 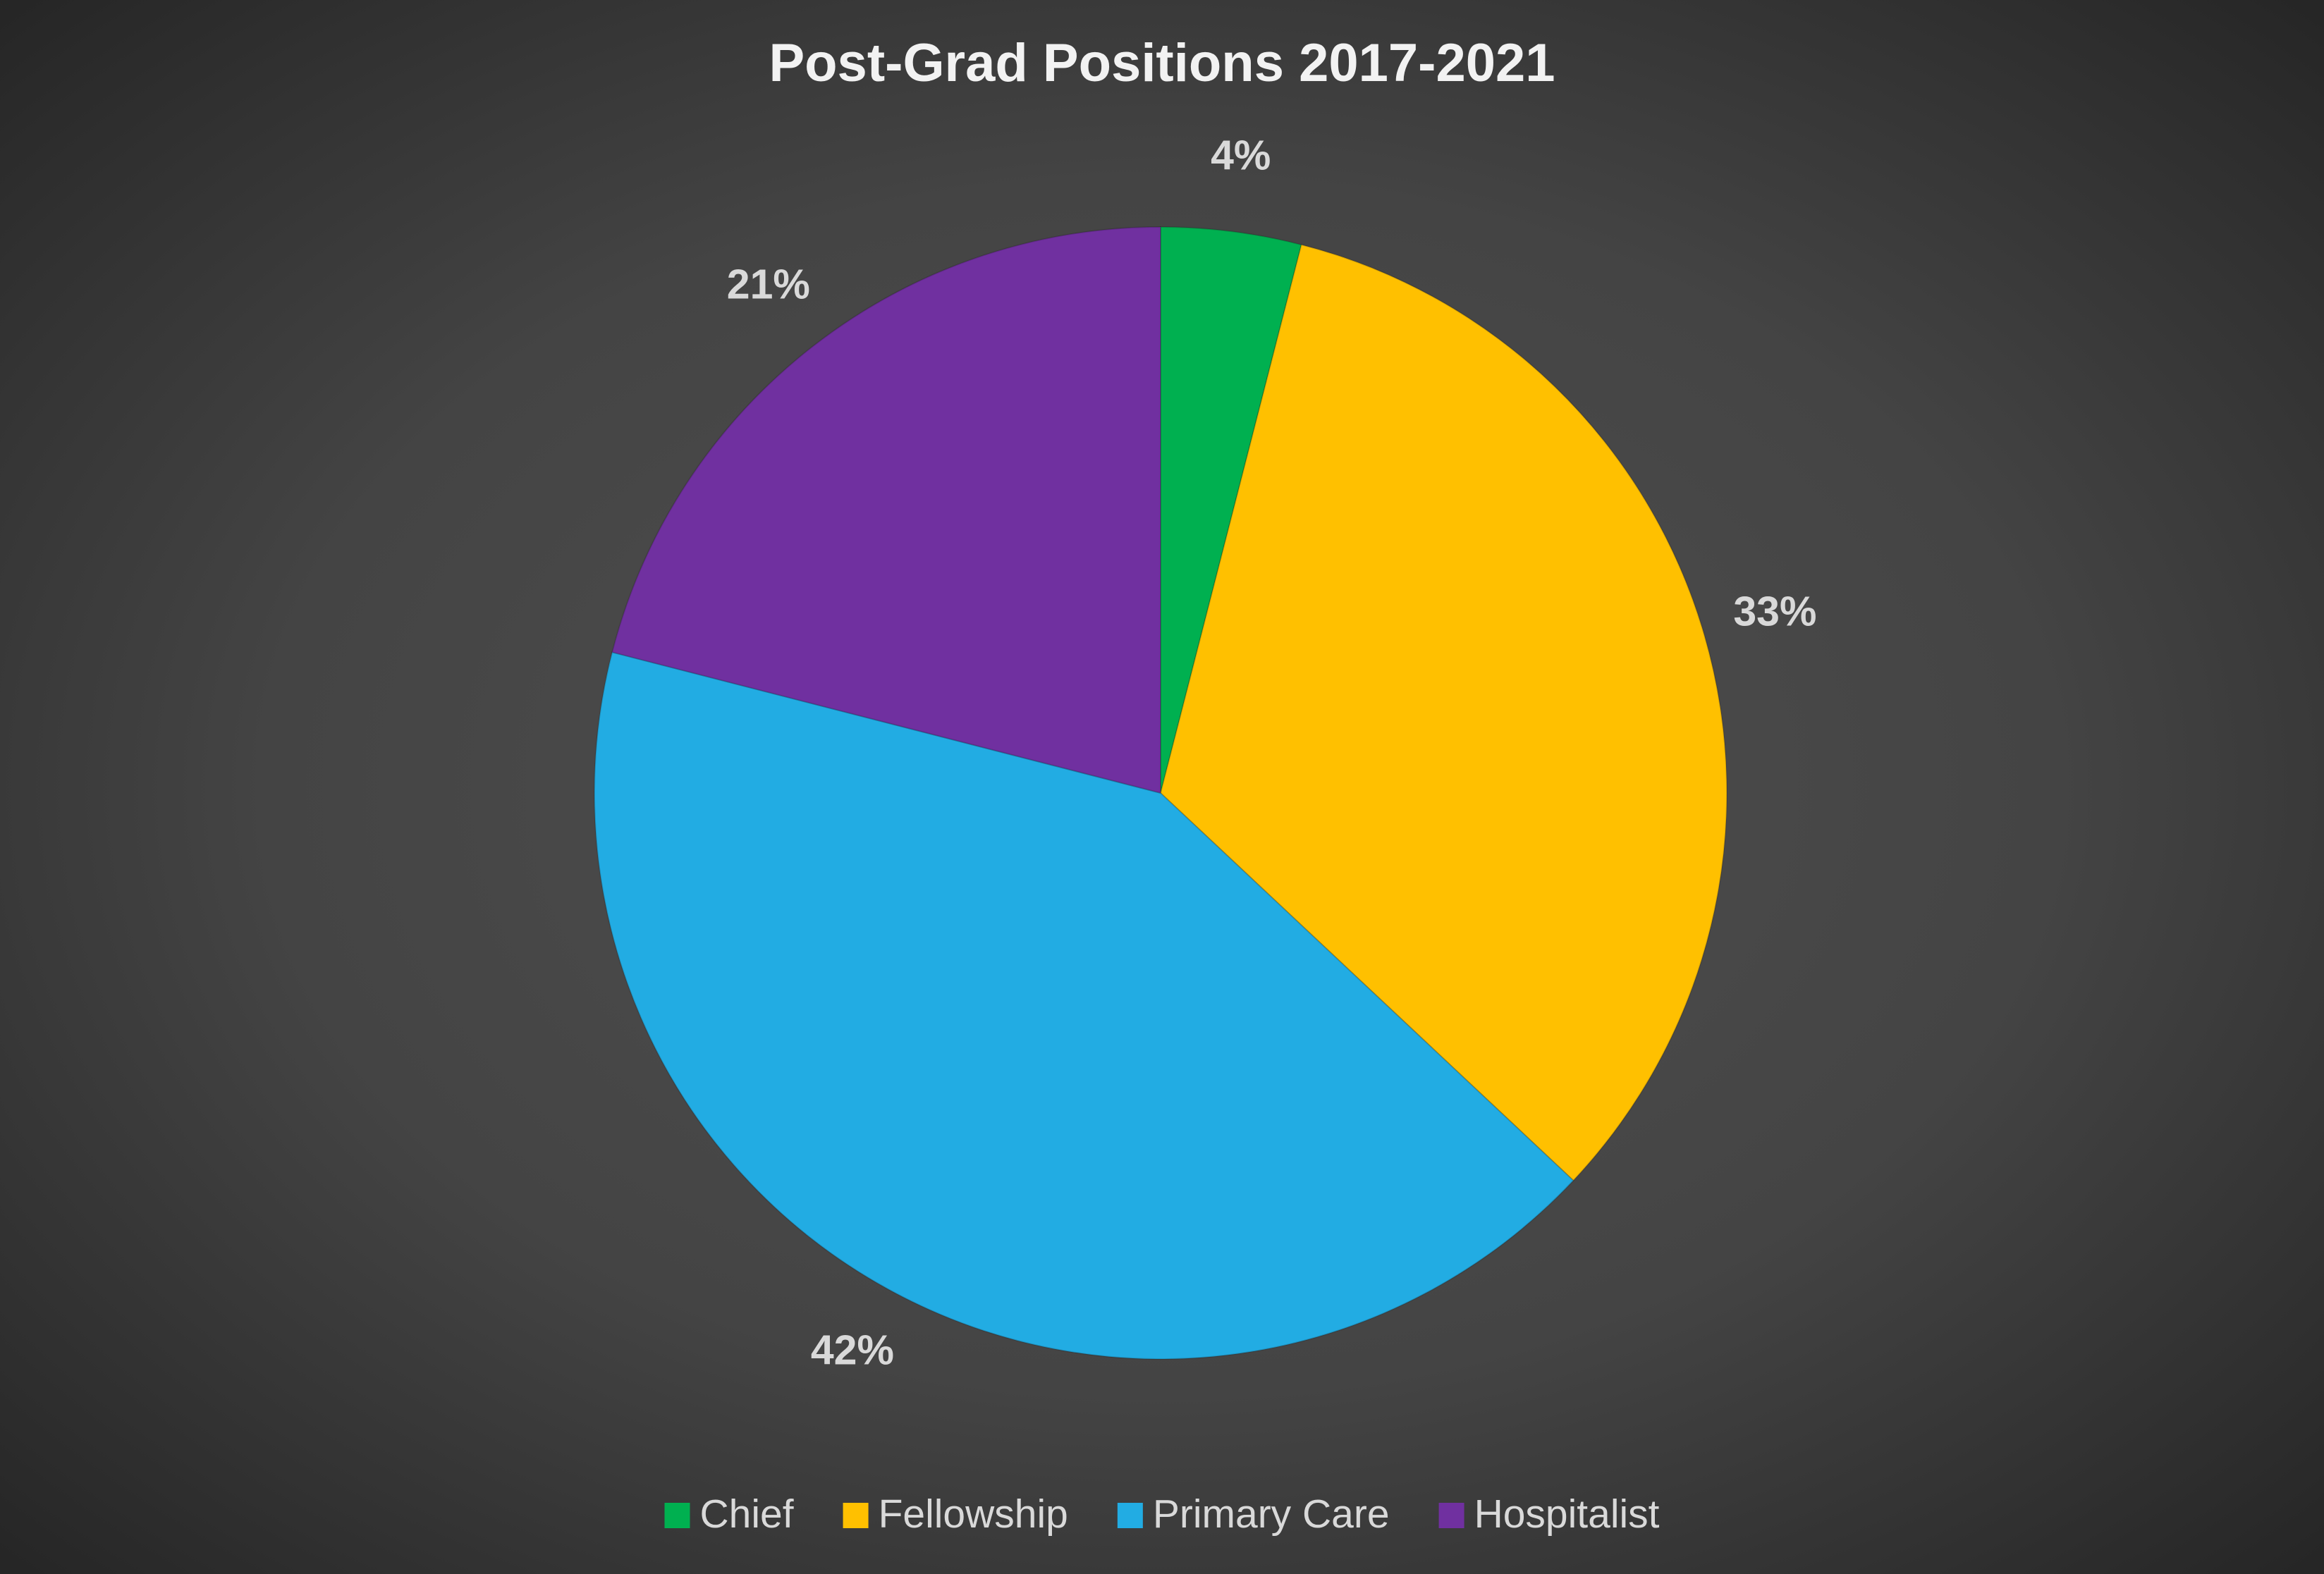 I want to click on data-label: 42%, so click(x=852, y=1350).